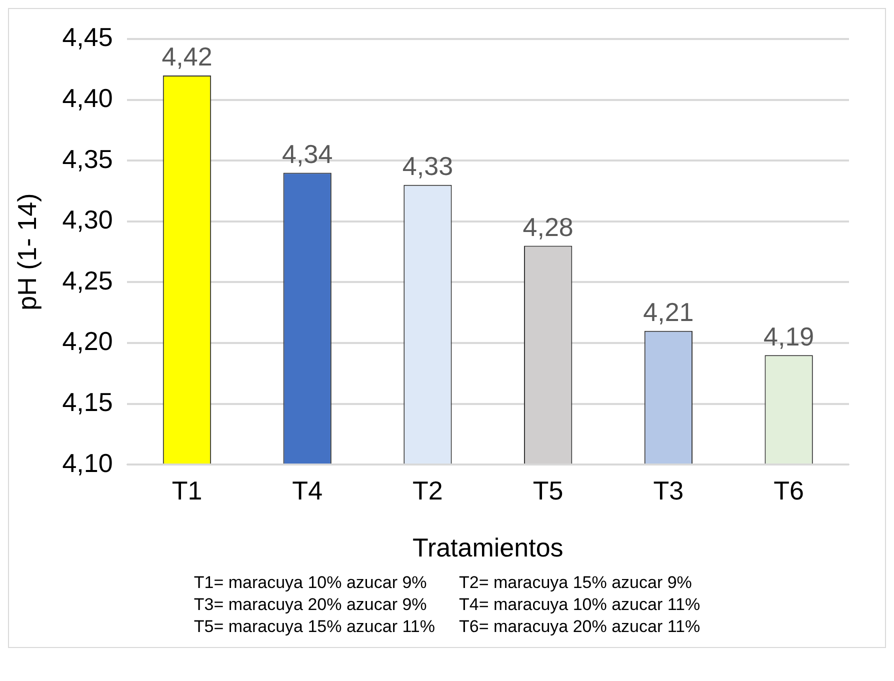 The image size is (894, 681). What do you see at coordinates (27, 251) in the screenshot?
I see `y-axis-title: pH (1- 14)` at bounding box center [27, 251].